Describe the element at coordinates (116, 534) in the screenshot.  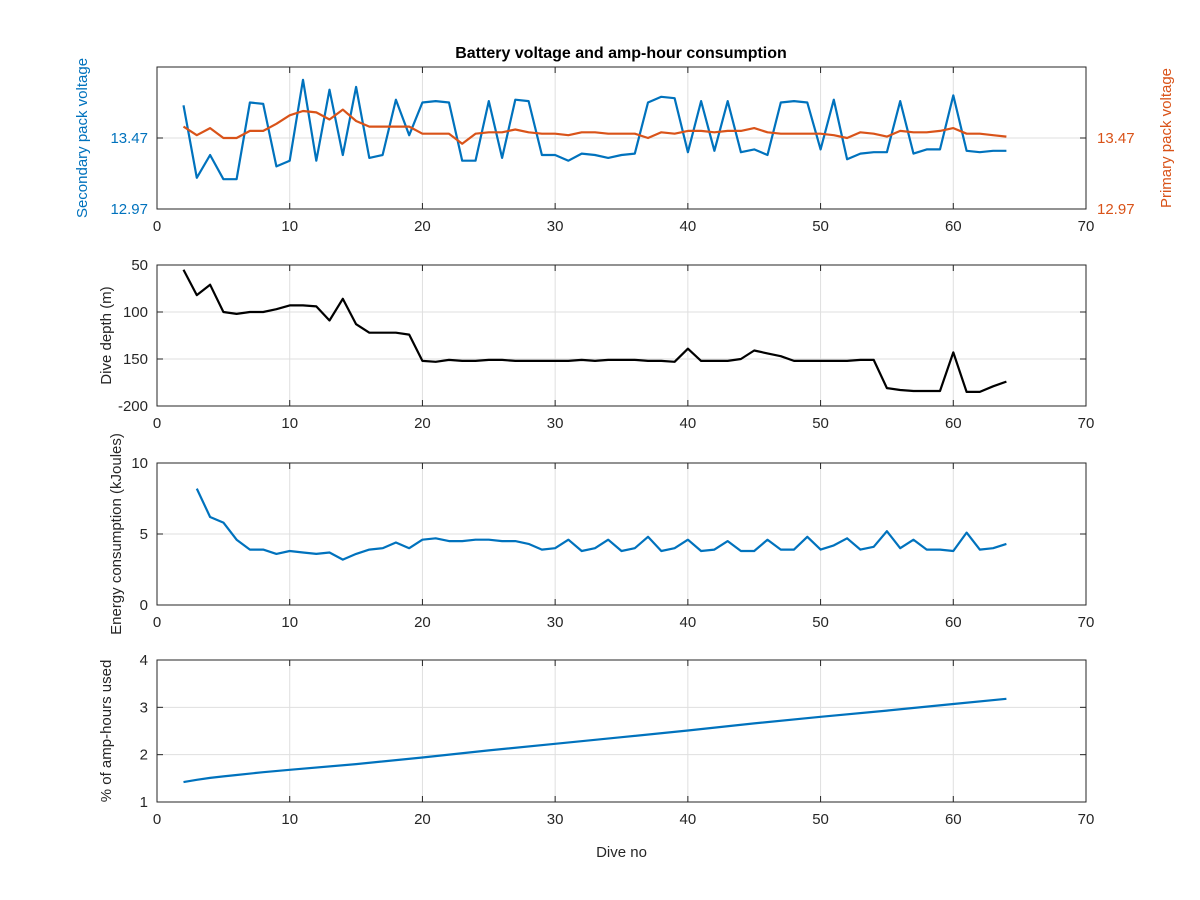
I see `y-axis-label: Energy consumption (kJoules)` at that location.